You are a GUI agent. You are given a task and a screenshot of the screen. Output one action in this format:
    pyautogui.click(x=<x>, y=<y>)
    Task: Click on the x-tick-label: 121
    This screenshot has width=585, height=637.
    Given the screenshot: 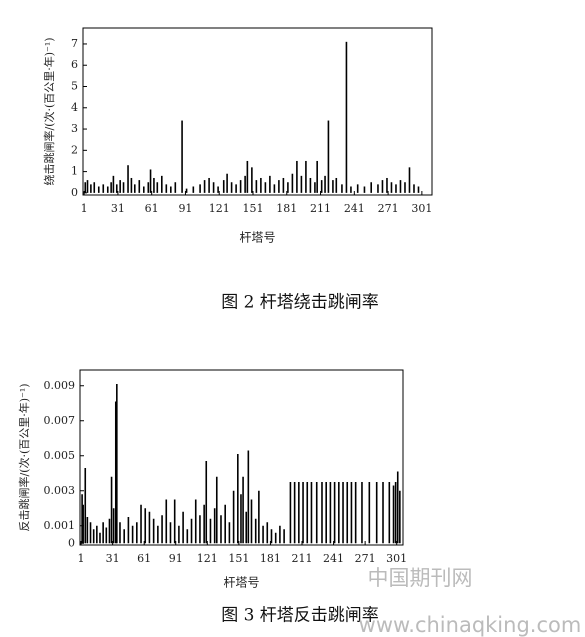 What is the action you would take?
    pyautogui.click(x=207, y=558)
    